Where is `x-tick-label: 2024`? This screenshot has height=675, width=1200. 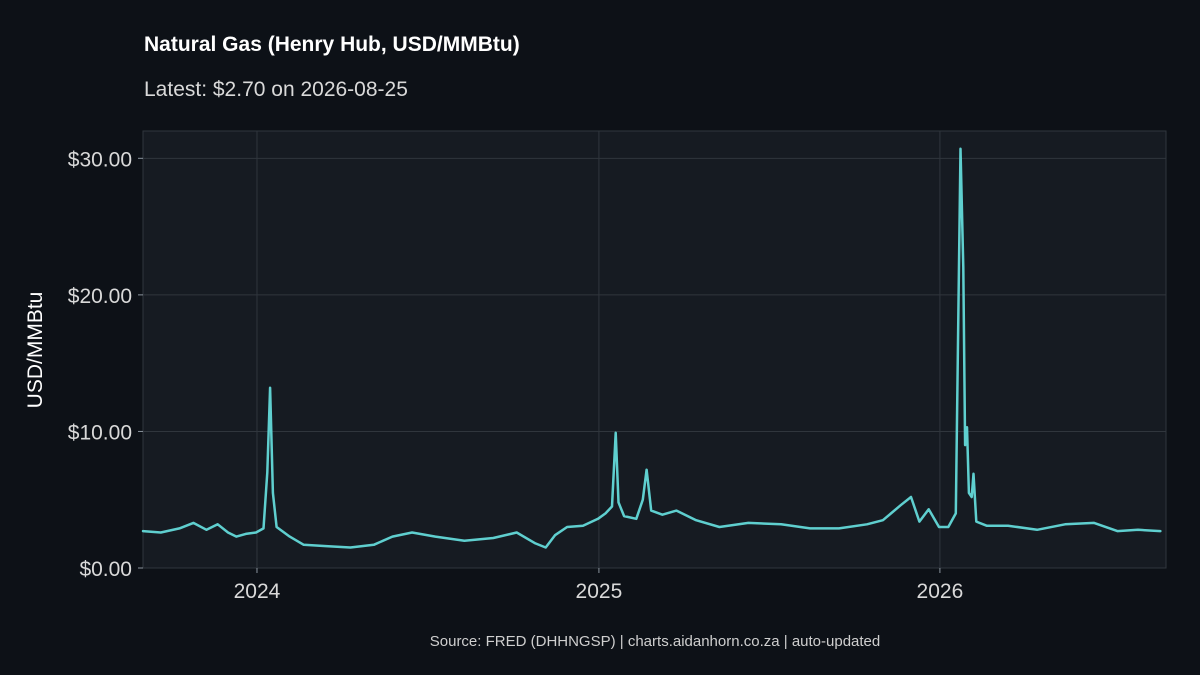 x-tick-label: 2024 is located at coordinates (257, 591).